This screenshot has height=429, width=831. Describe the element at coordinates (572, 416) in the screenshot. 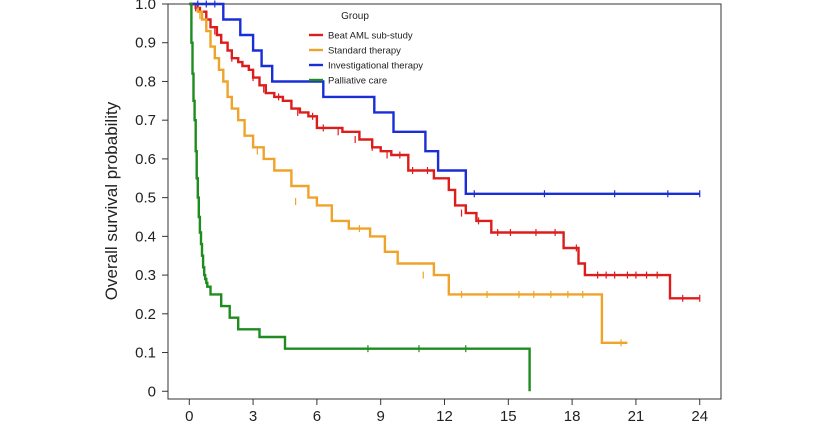

I see `x-tick-label: 18` at that location.